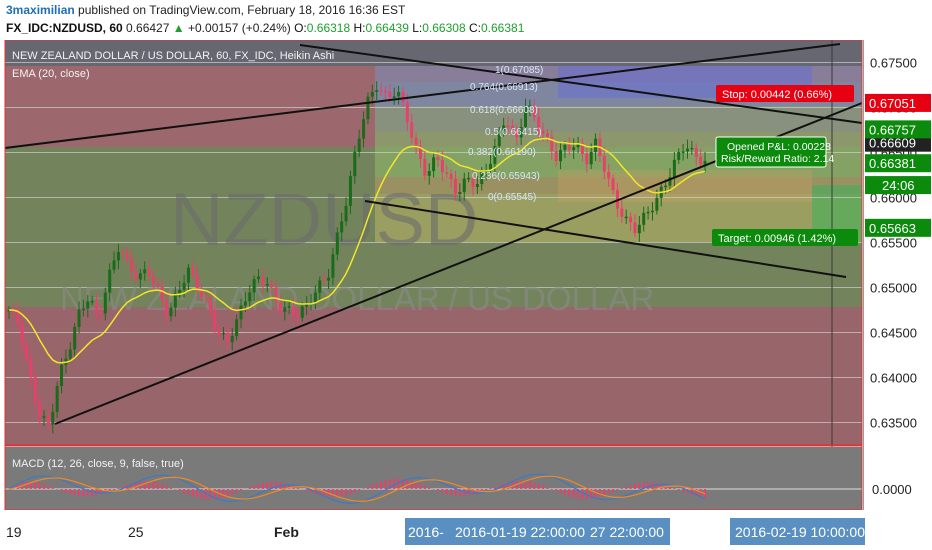 This screenshot has width=932, height=550. What do you see at coordinates (893, 378) in the screenshot?
I see `price-tick: 0.64000` at bounding box center [893, 378].